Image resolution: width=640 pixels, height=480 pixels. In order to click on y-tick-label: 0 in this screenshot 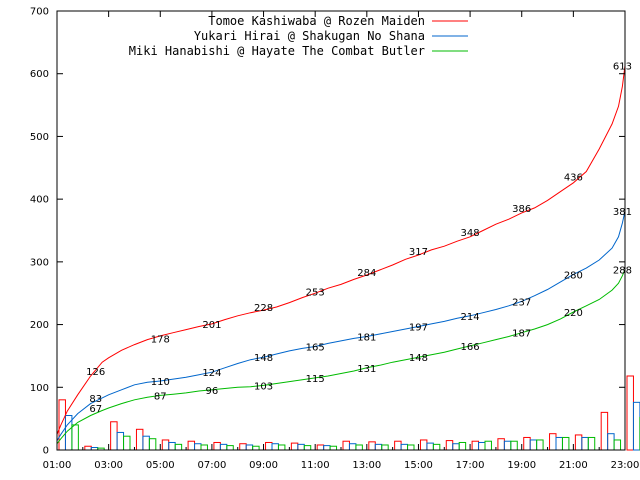, I will do `click(46, 451)`.